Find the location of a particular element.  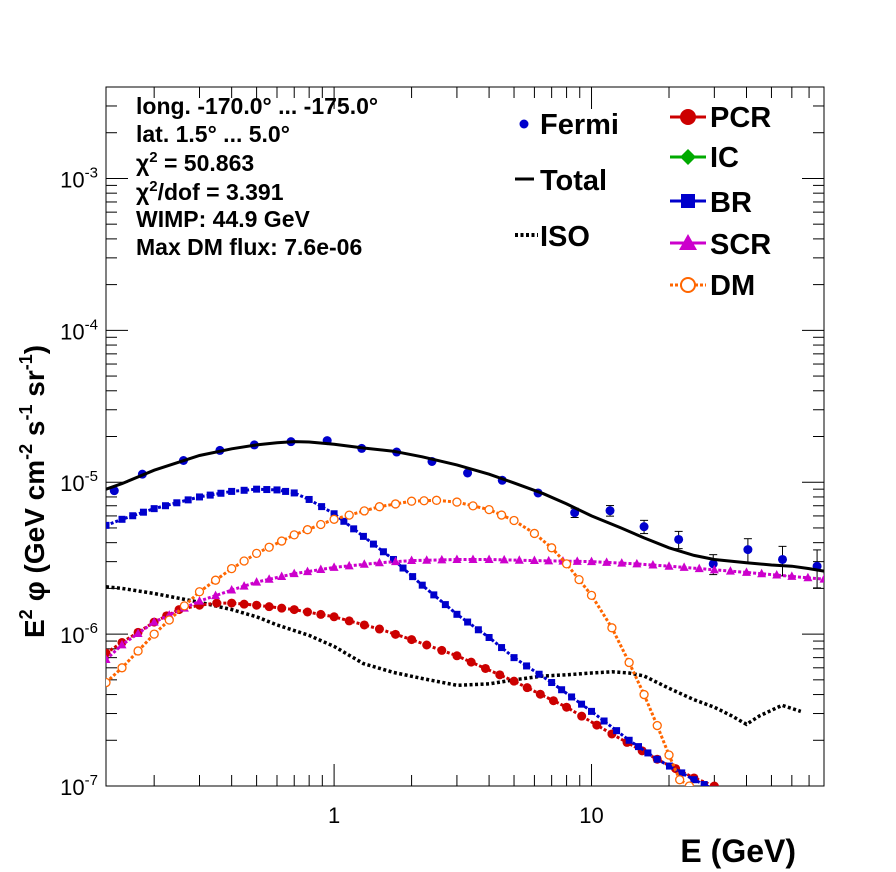

legend-total-label: Total is located at coordinates (573, 181).